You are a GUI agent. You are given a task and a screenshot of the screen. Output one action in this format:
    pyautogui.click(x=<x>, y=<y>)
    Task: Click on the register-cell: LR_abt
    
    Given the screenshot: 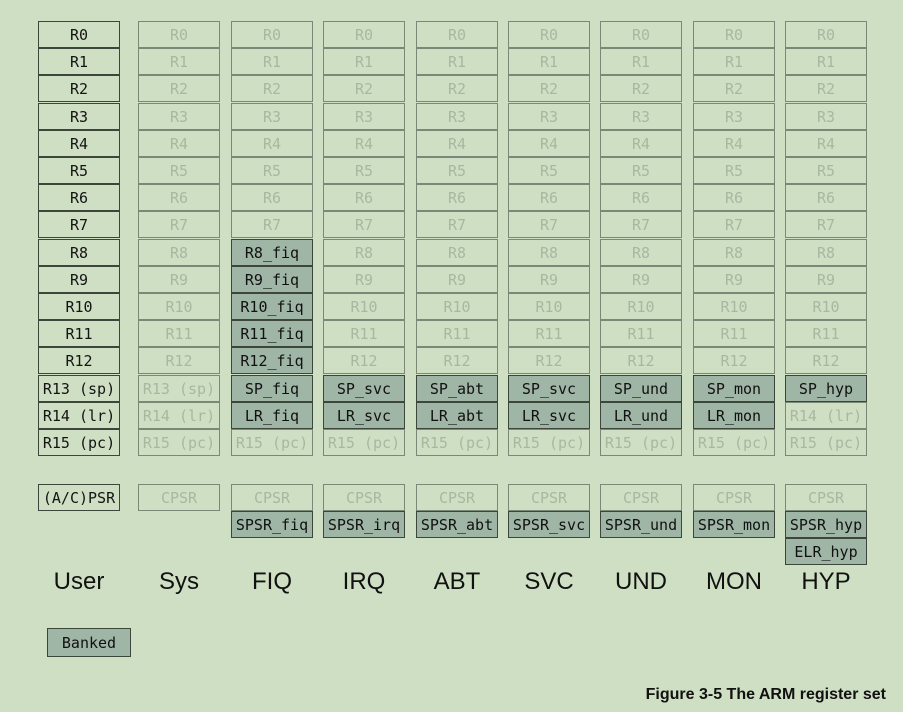 What is the action you would take?
    pyautogui.click(x=457, y=415)
    